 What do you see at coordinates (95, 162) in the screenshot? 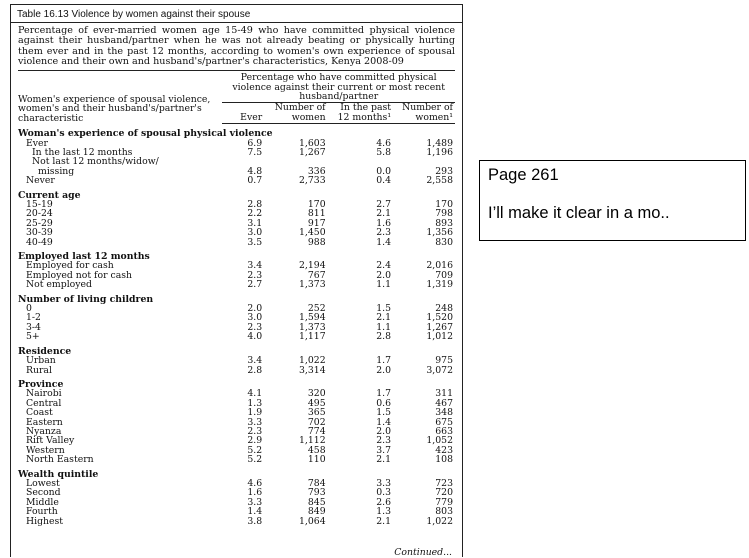
I see `row-label: Not last 12 months/widow/` at bounding box center [95, 162].